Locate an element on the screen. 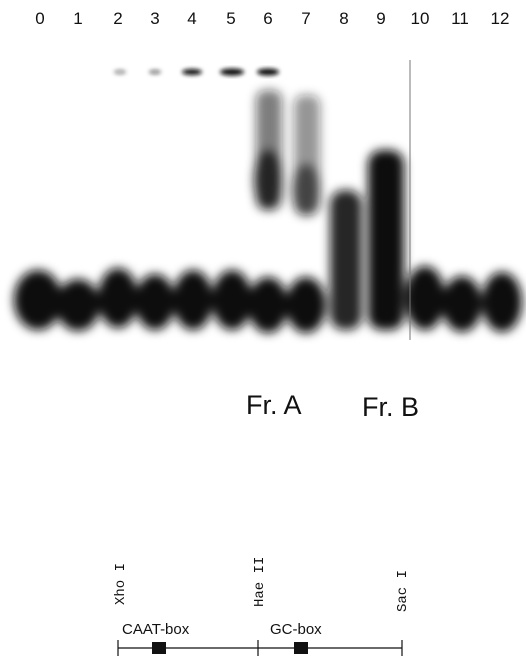 This screenshot has height=659, width=526. restriction-map: Xho I Hae II Sac I CAAT-box GC-box is located at coordinates (262, 606).